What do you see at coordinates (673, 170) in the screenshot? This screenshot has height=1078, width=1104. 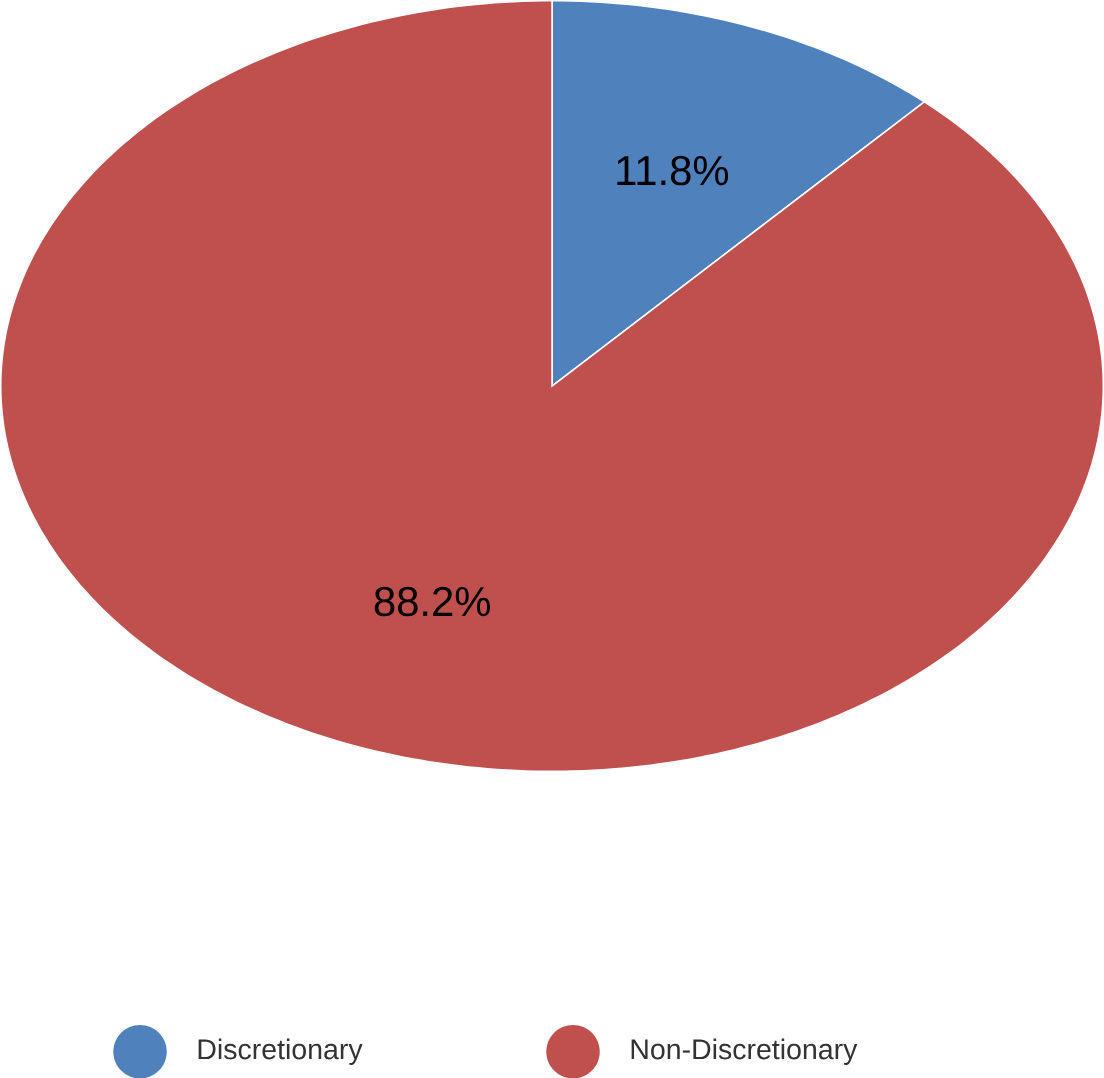 I see `data-label: 11.8%` at bounding box center [673, 170].